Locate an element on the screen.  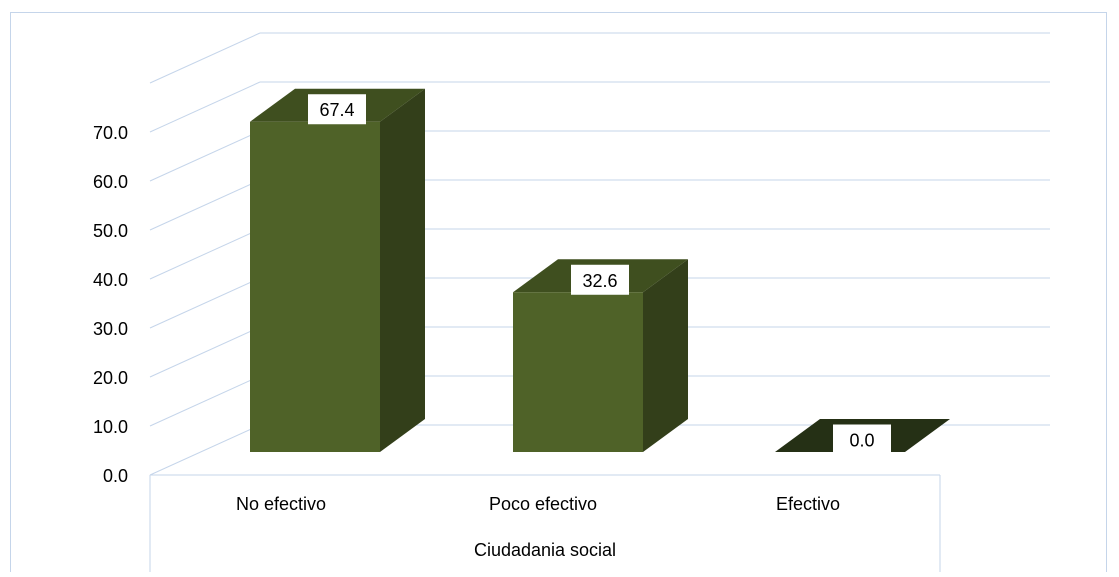
y-tick-label: 50.0 is located at coordinates (110, 231).